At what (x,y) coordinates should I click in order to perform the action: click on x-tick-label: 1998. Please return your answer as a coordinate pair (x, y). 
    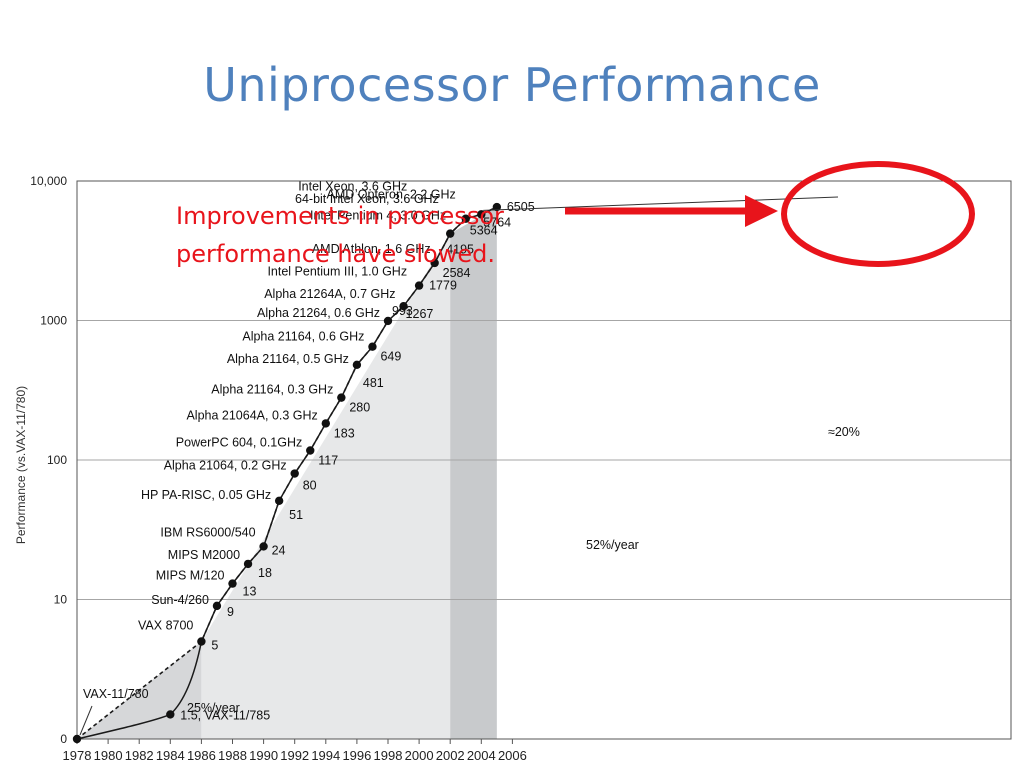
    Looking at the image, I should click on (388, 755).